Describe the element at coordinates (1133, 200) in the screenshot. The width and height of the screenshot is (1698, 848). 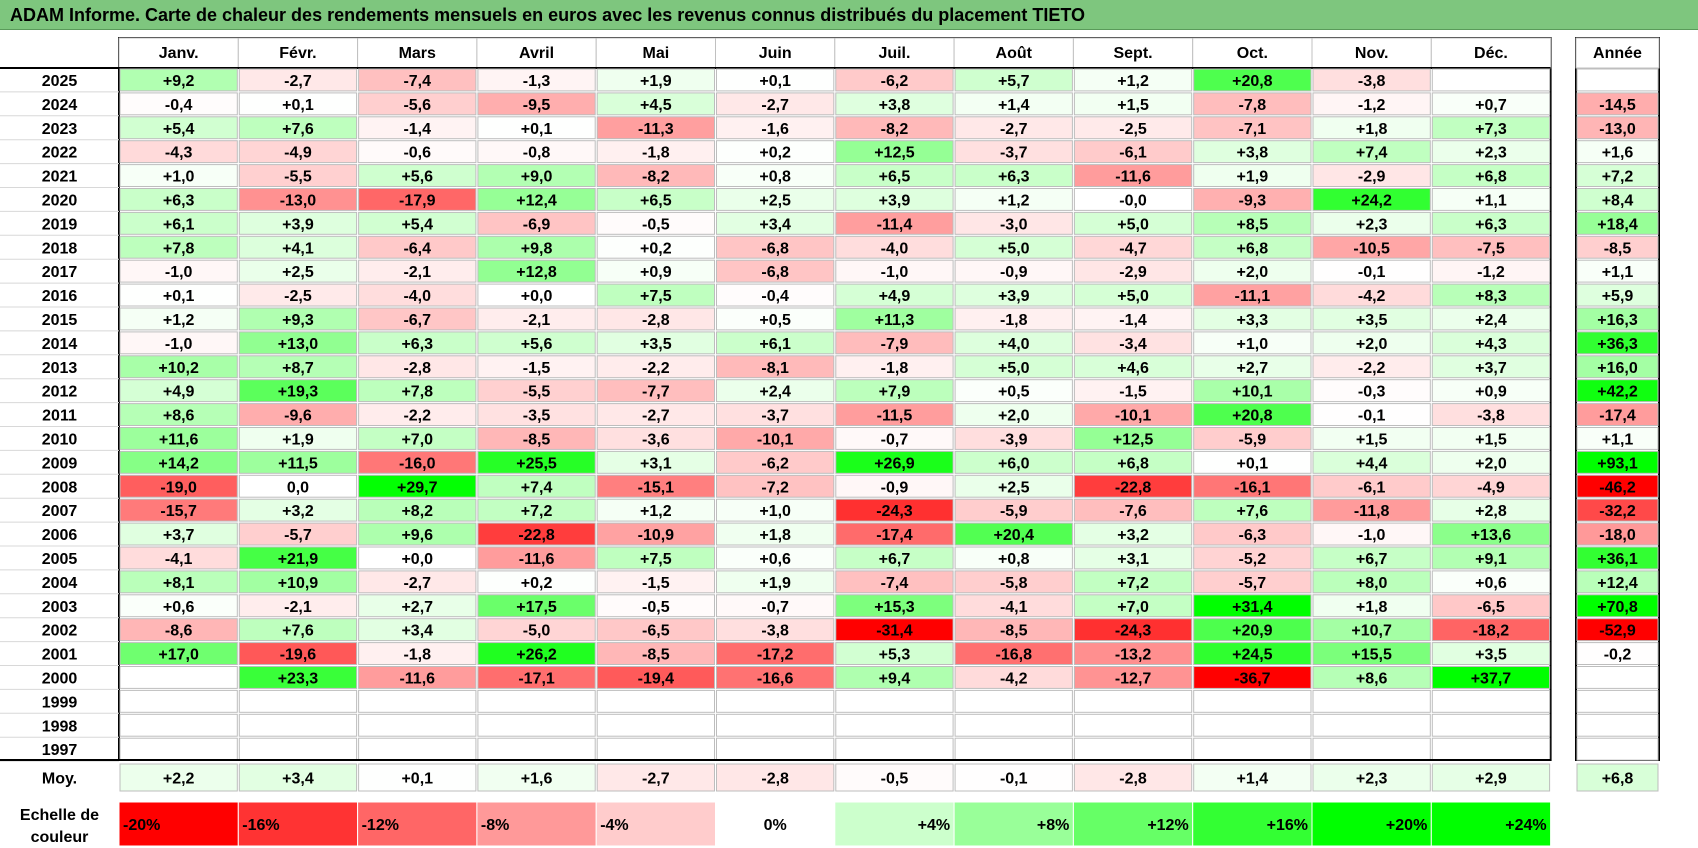
I see `cell-value: -0,0` at that location.